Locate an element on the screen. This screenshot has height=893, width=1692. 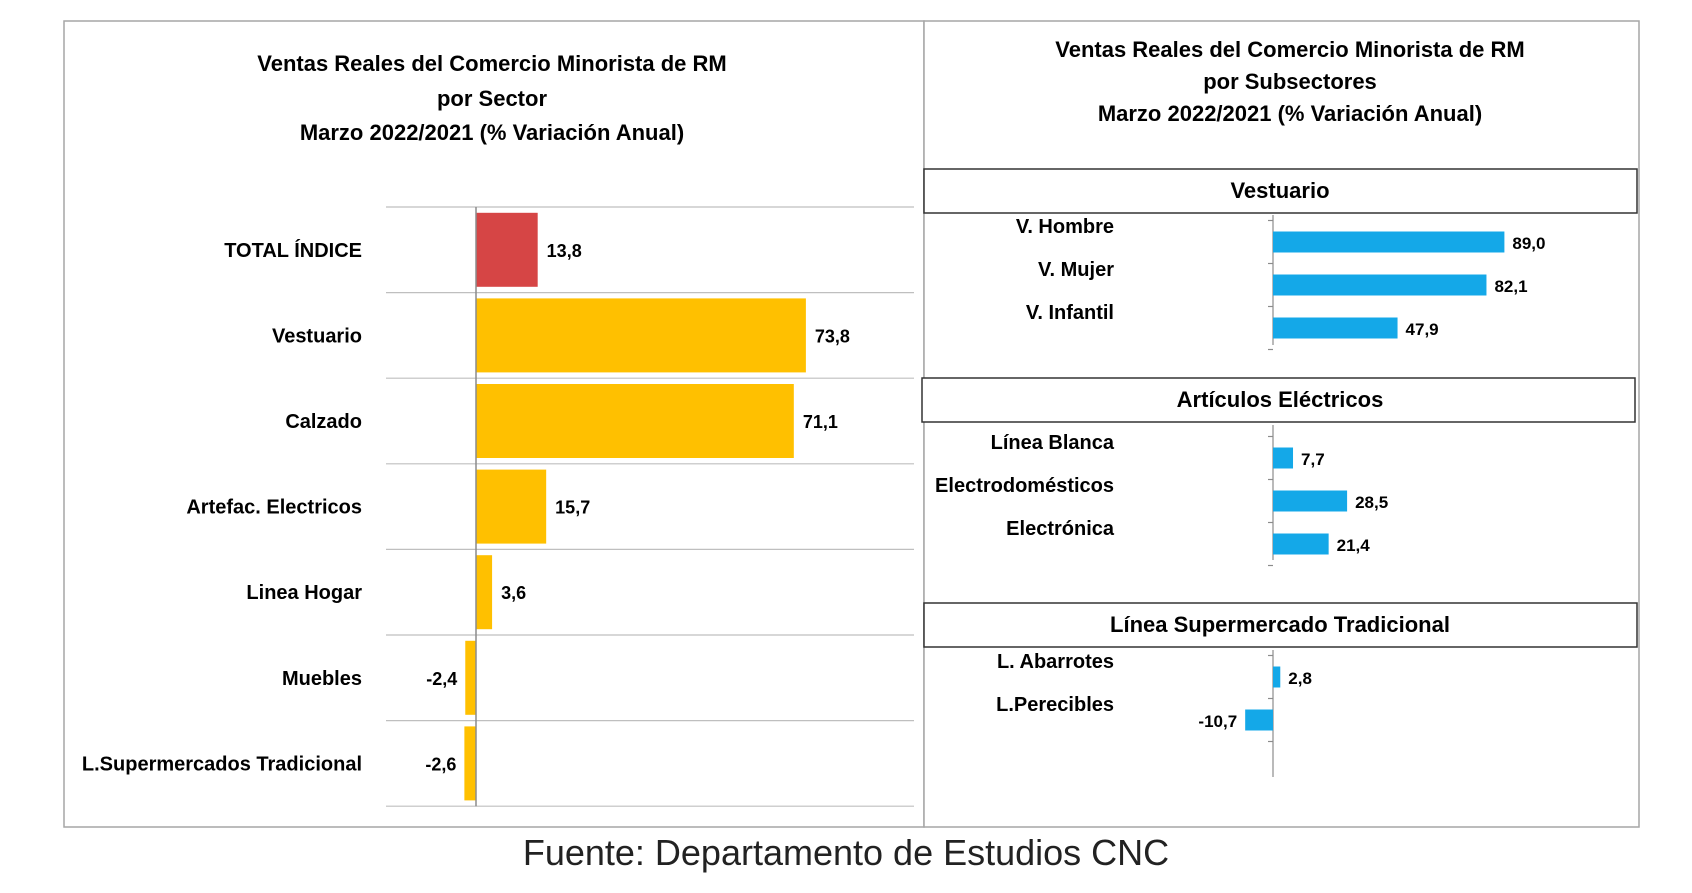
group-bars: L. Abarrotes 2,8 L.Perecibles -10,7 is located at coordinates (1154, 713).